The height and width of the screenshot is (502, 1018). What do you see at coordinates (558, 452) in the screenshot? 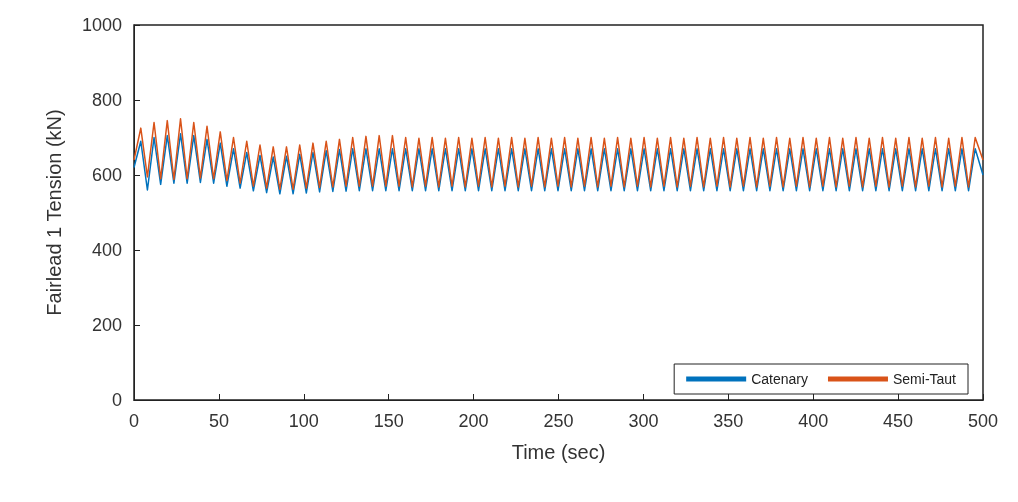
I see `x-axis-title: Time (sec)` at bounding box center [558, 452].